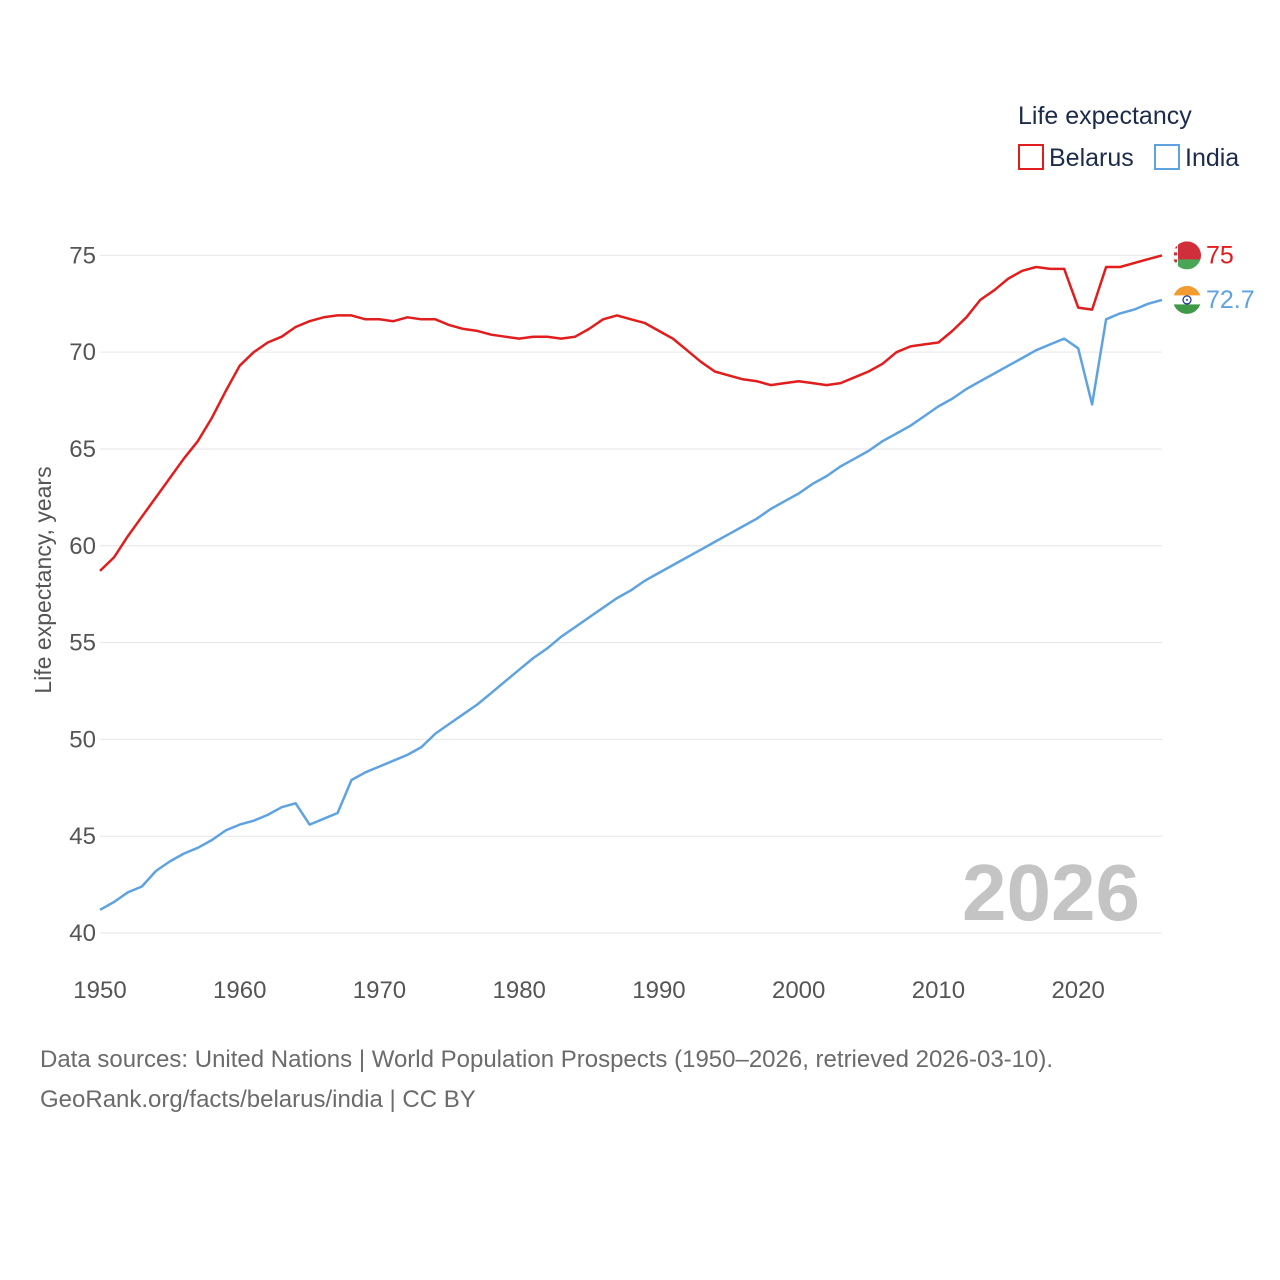  What do you see at coordinates (82, 546) in the screenshot?
I see `y-tick-label: 60` at bounding box center [82, 546].